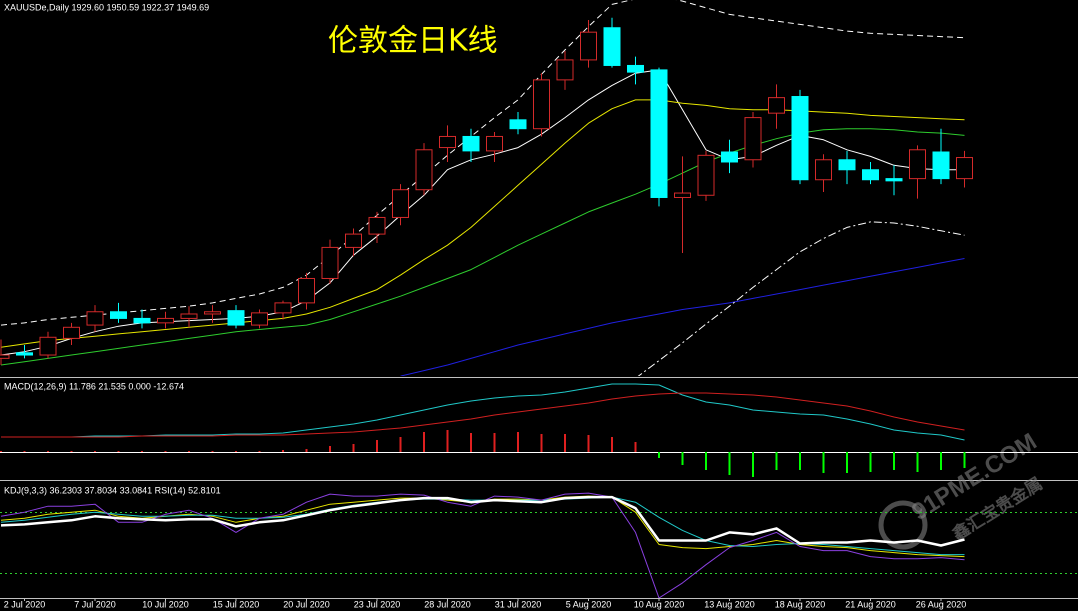  I want to click on watermark-logo, so click(903, 525).